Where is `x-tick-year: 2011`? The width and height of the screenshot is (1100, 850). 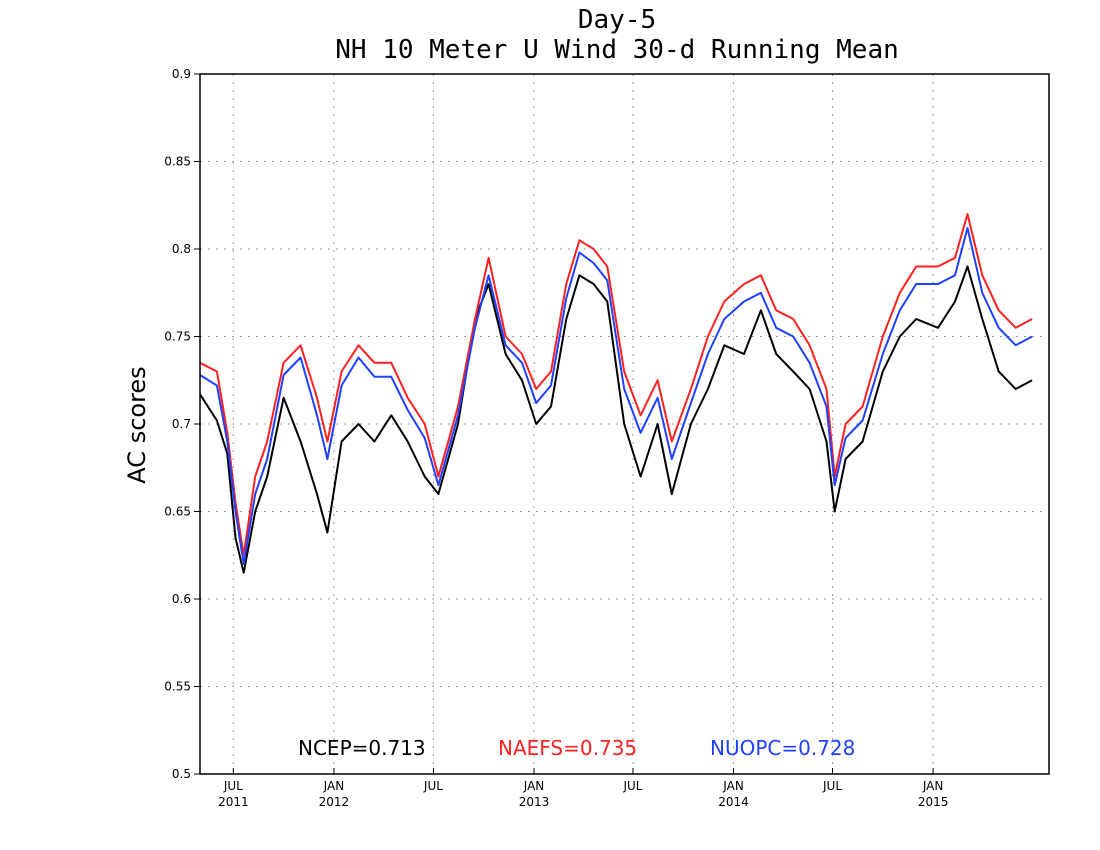
x-tick-year: 2011 is located at coordinates (233, 802).